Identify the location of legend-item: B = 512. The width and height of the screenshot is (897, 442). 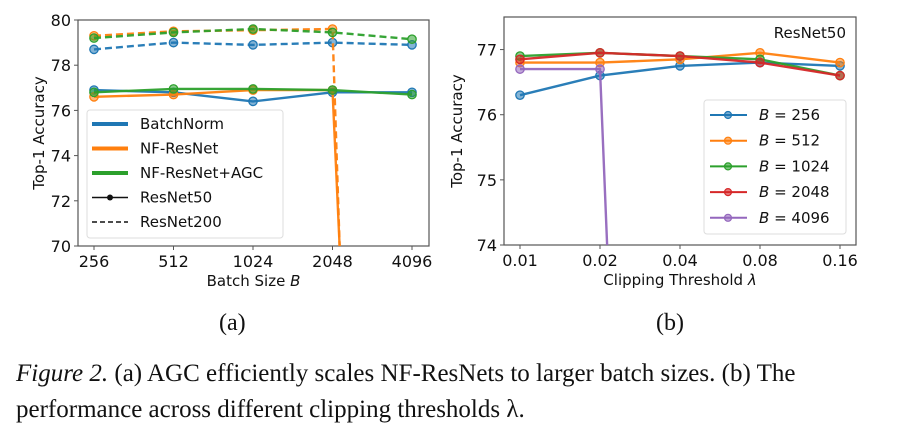
(765, 141).